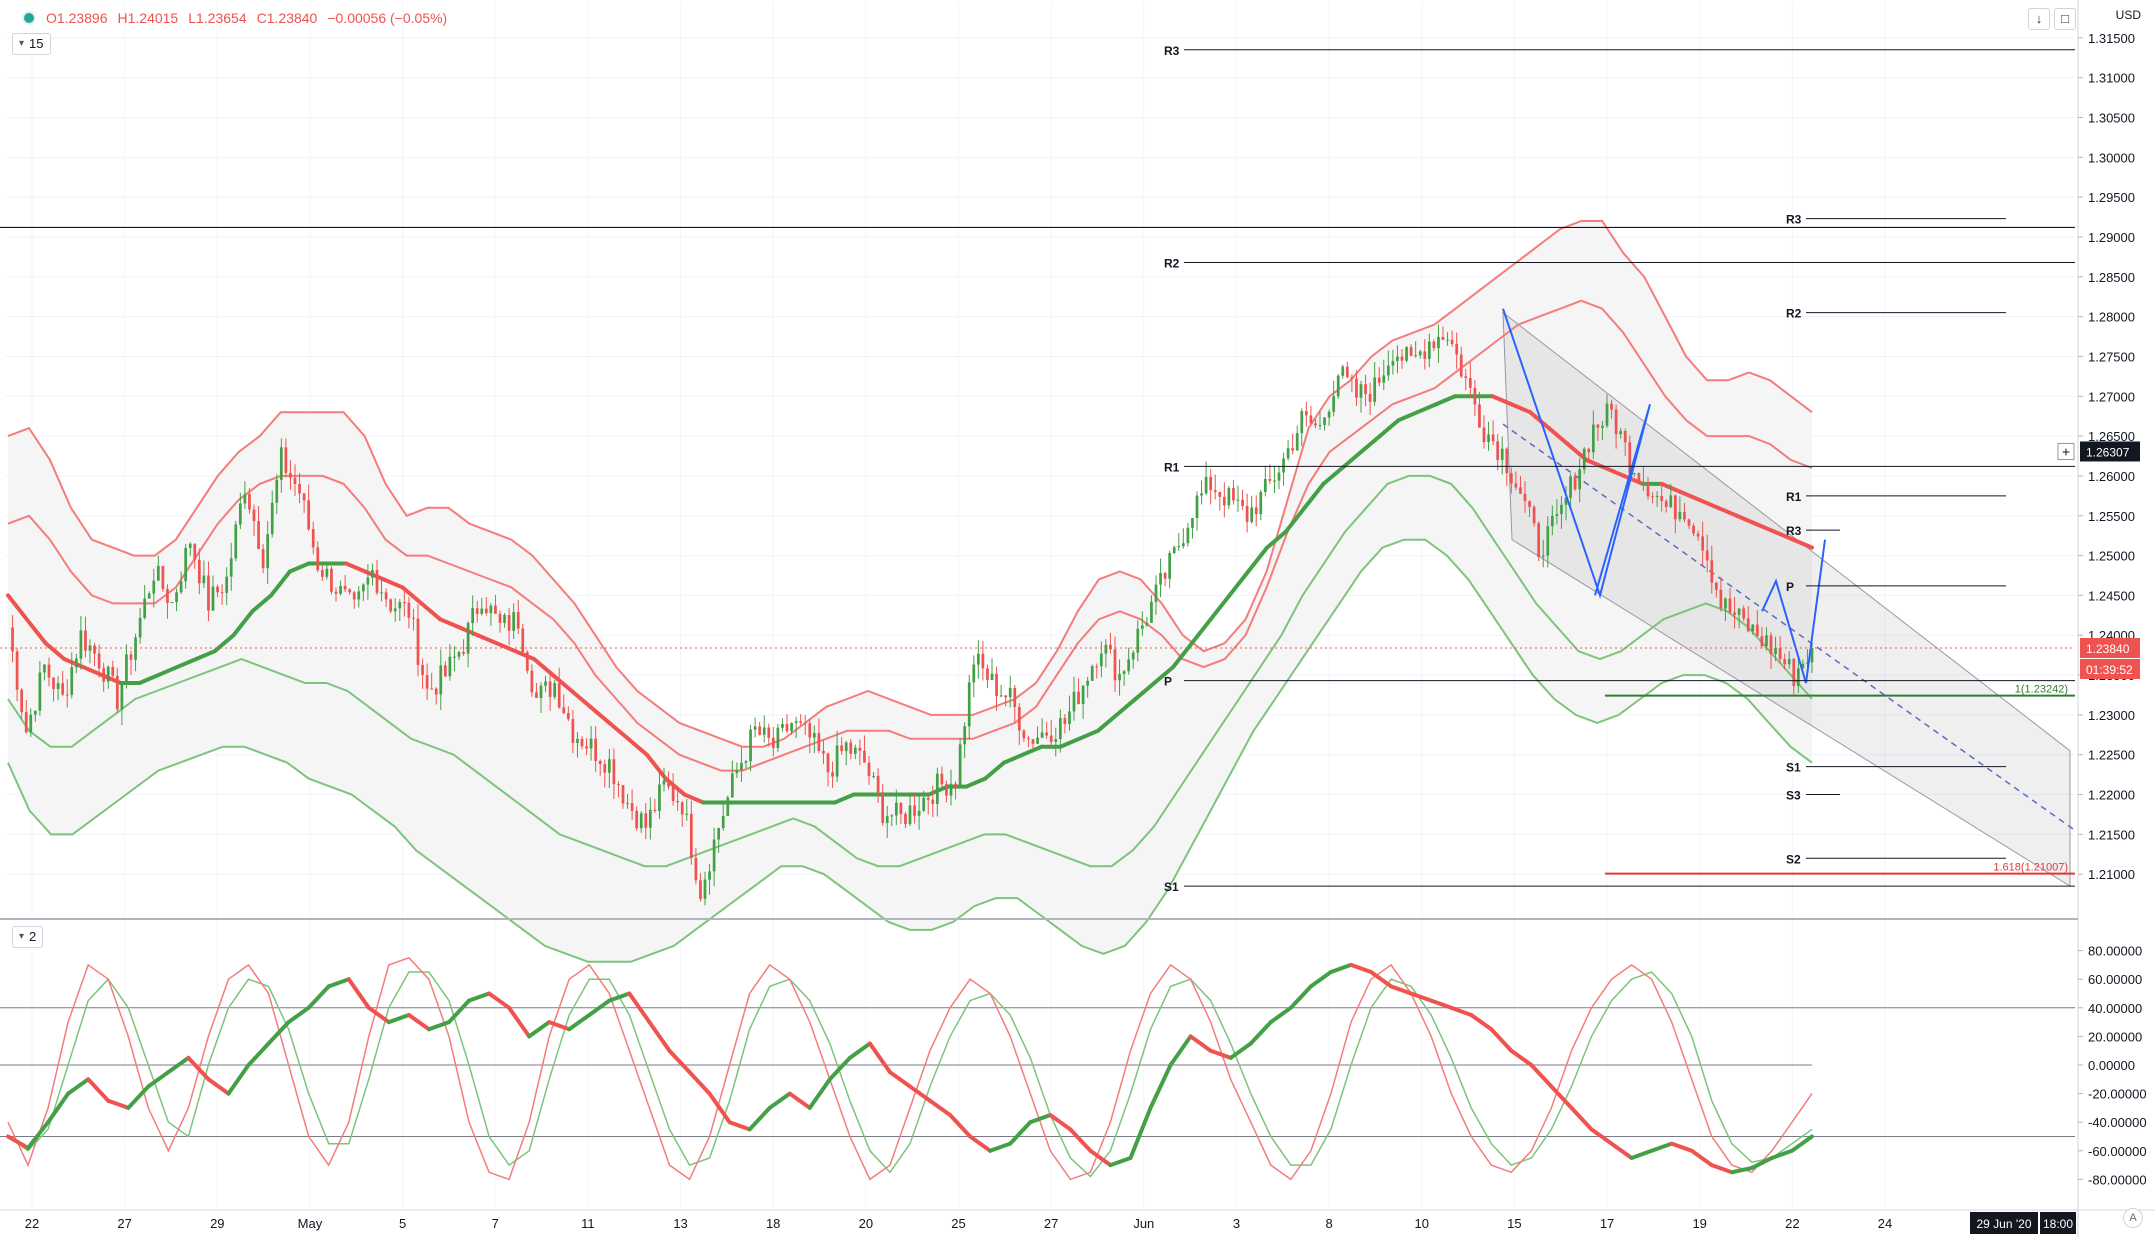  I want to click on osc-slow-line, so click(910, 1074).